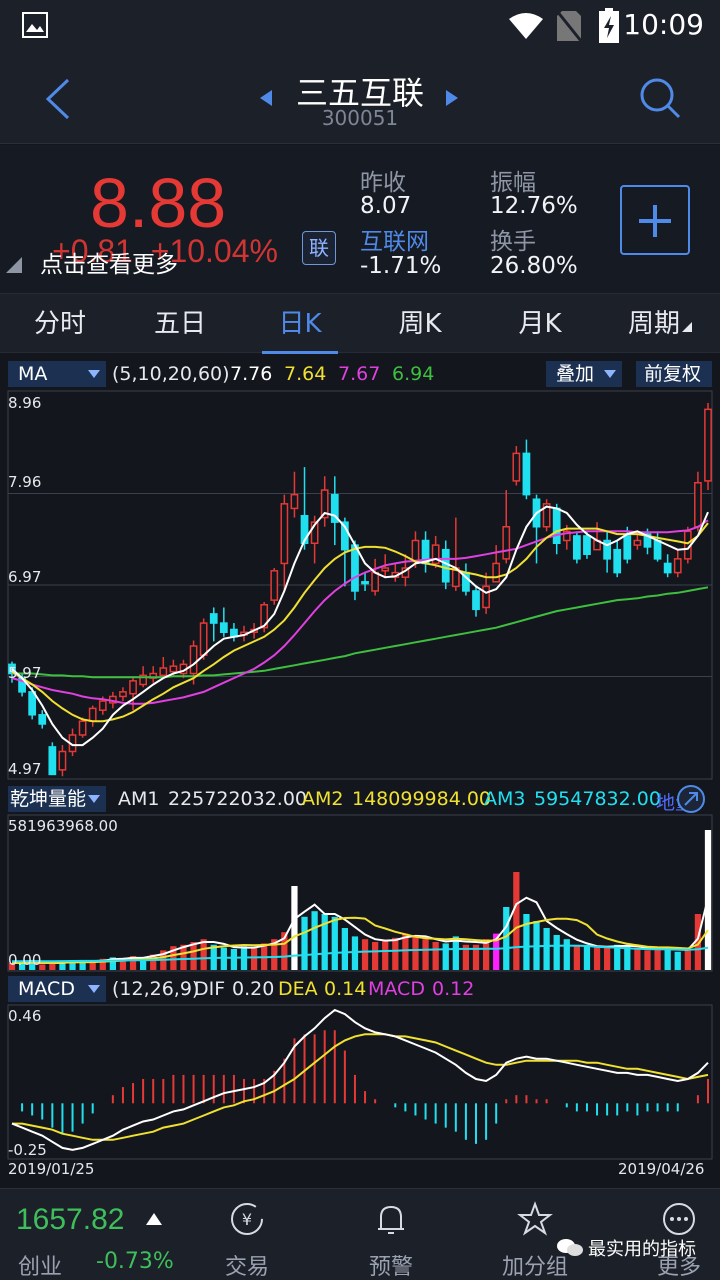 The image size is (720, 1280). I want to click on macd-selector: MACD, so click(57, 989).